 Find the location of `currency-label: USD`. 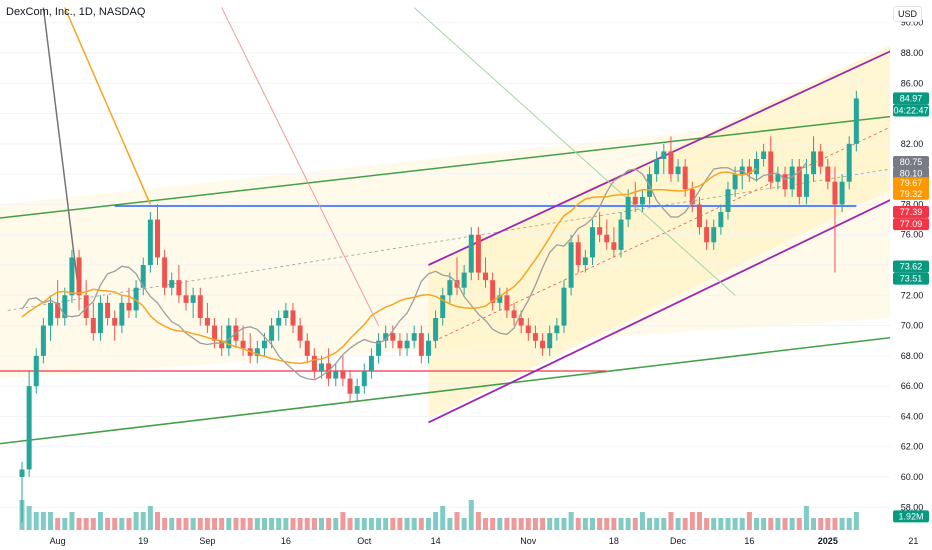

currency-label: USD is located at coordinates (908, 14).